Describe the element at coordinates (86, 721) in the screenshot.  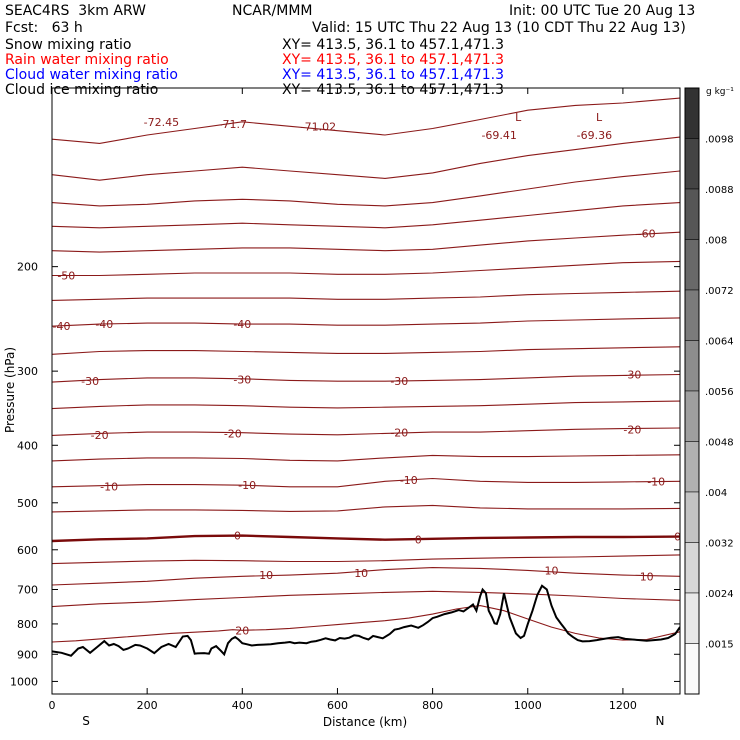
I see `x-end-label-left: S` at that location.